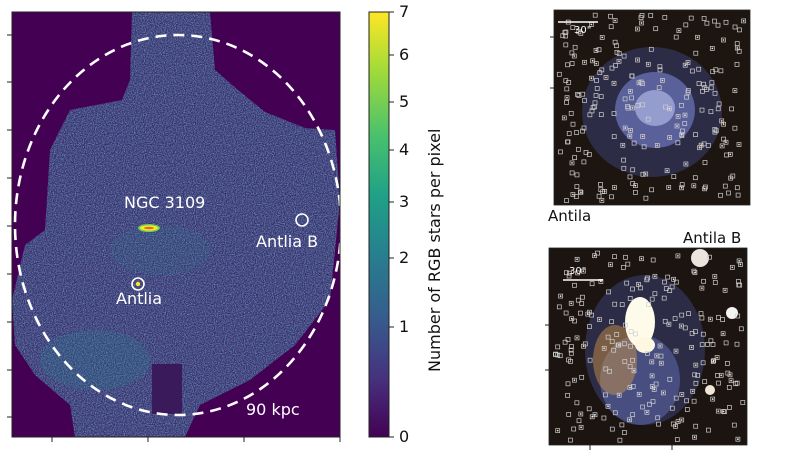 This screenshot has height=455, width=810. Describe the element at coordinates (391, 224) in the screenshot. I see `colorbar-ticks` at that location.